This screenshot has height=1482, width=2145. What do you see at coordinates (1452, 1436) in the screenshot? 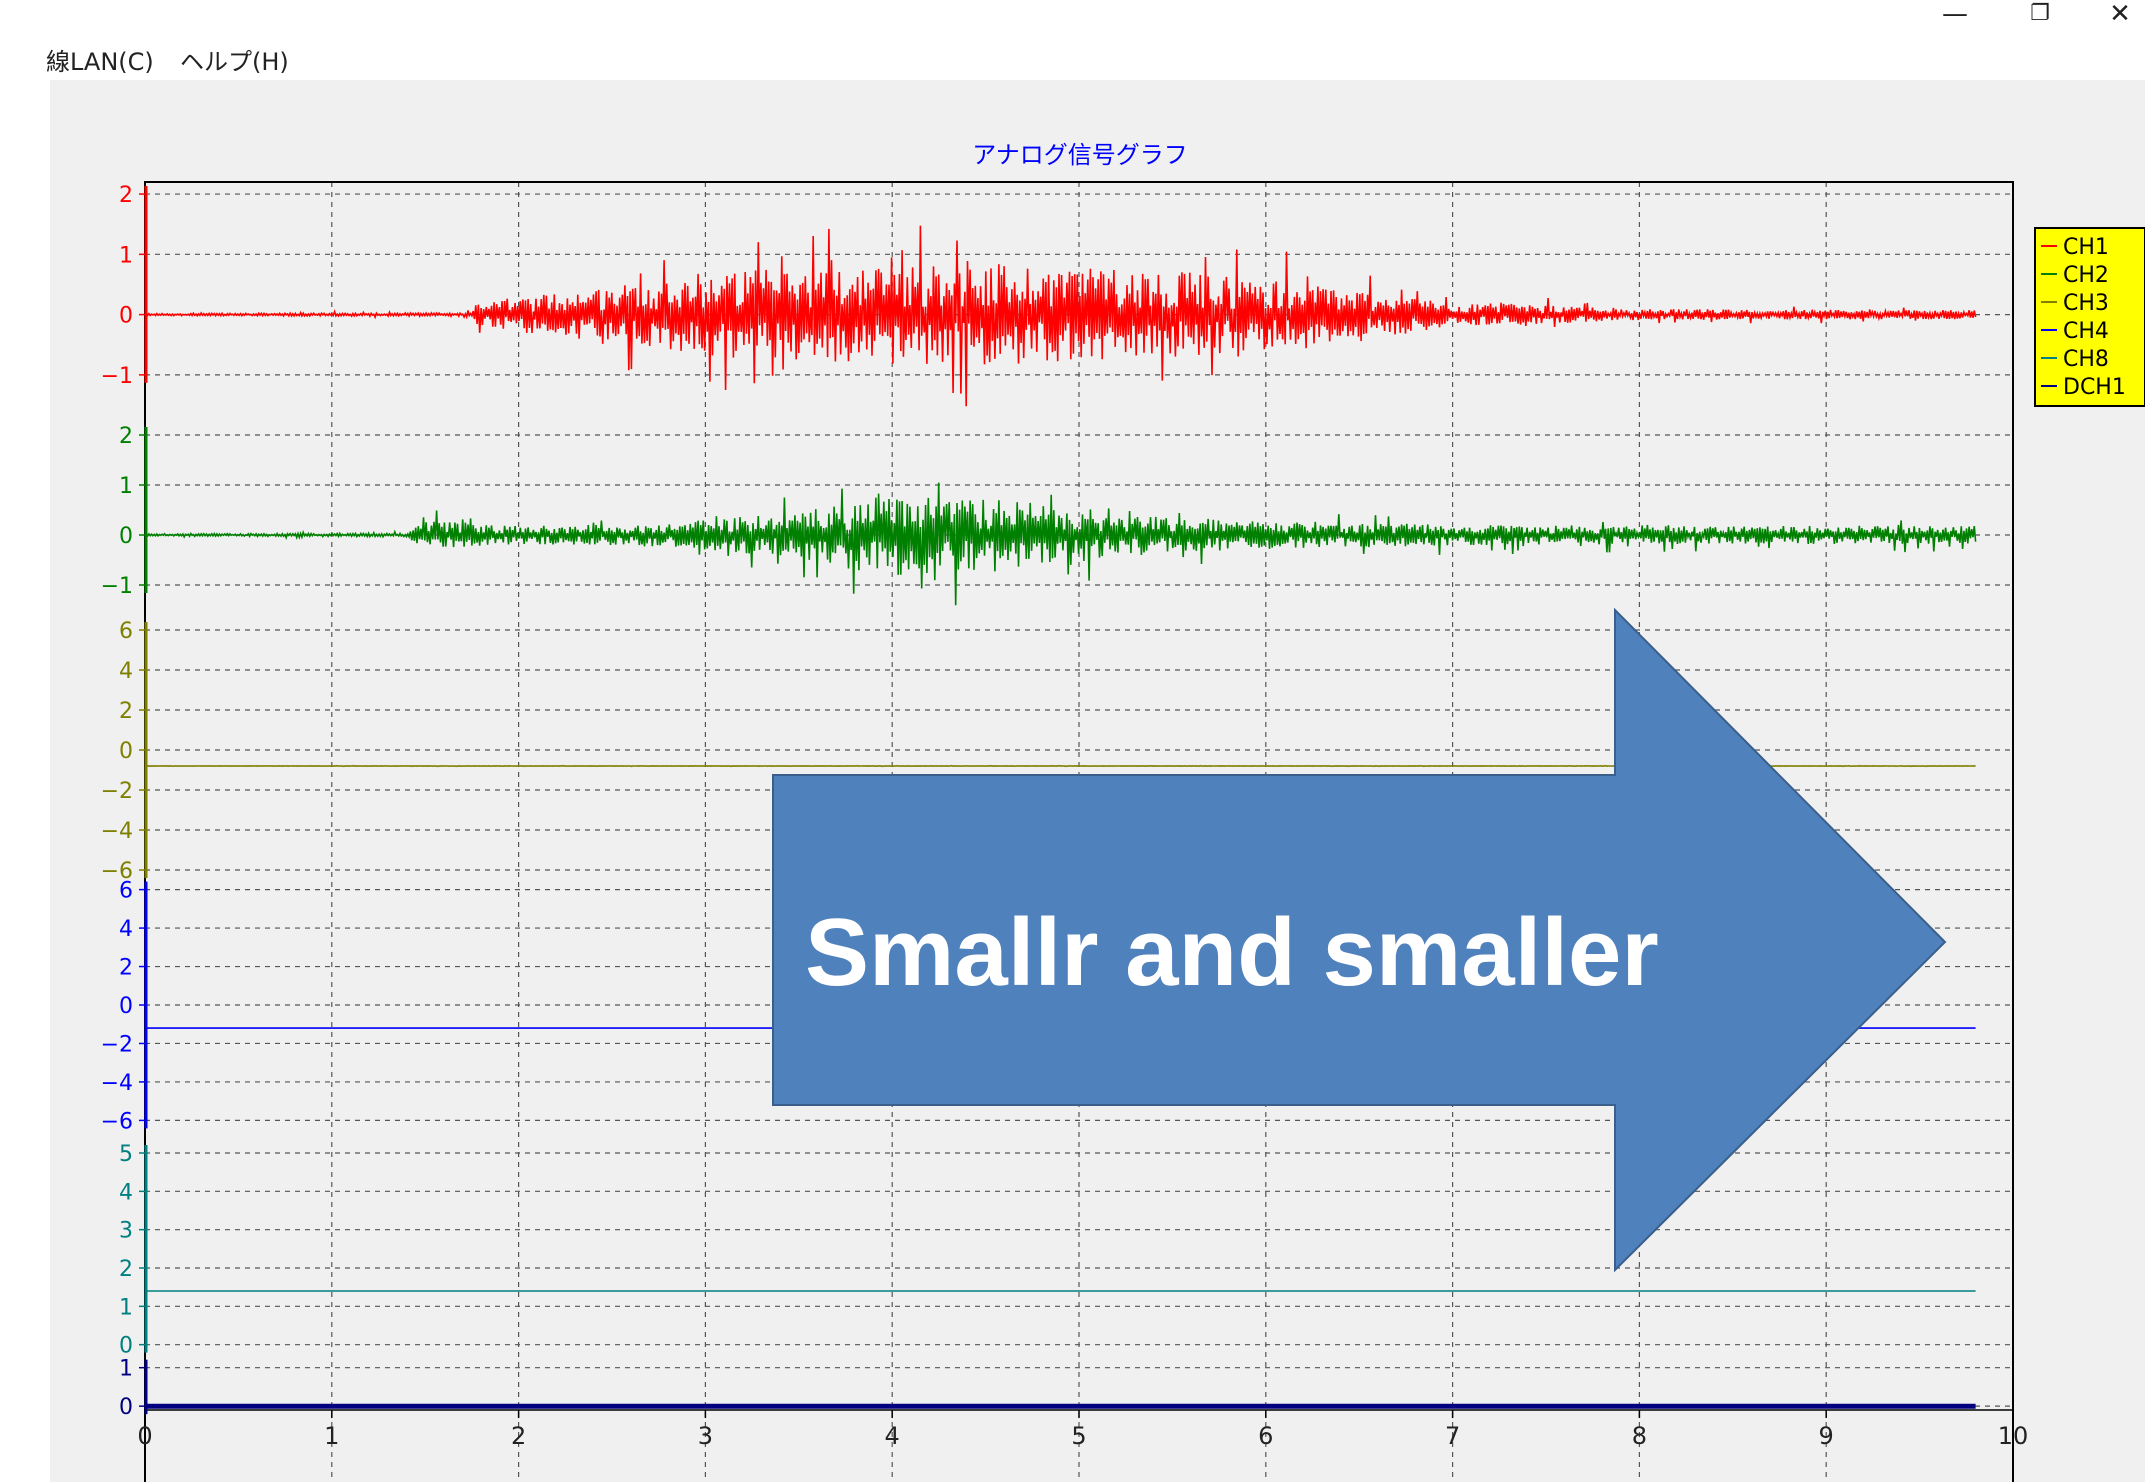
I see `x-tick-label: 7` at bounding box center [1452, 1436].